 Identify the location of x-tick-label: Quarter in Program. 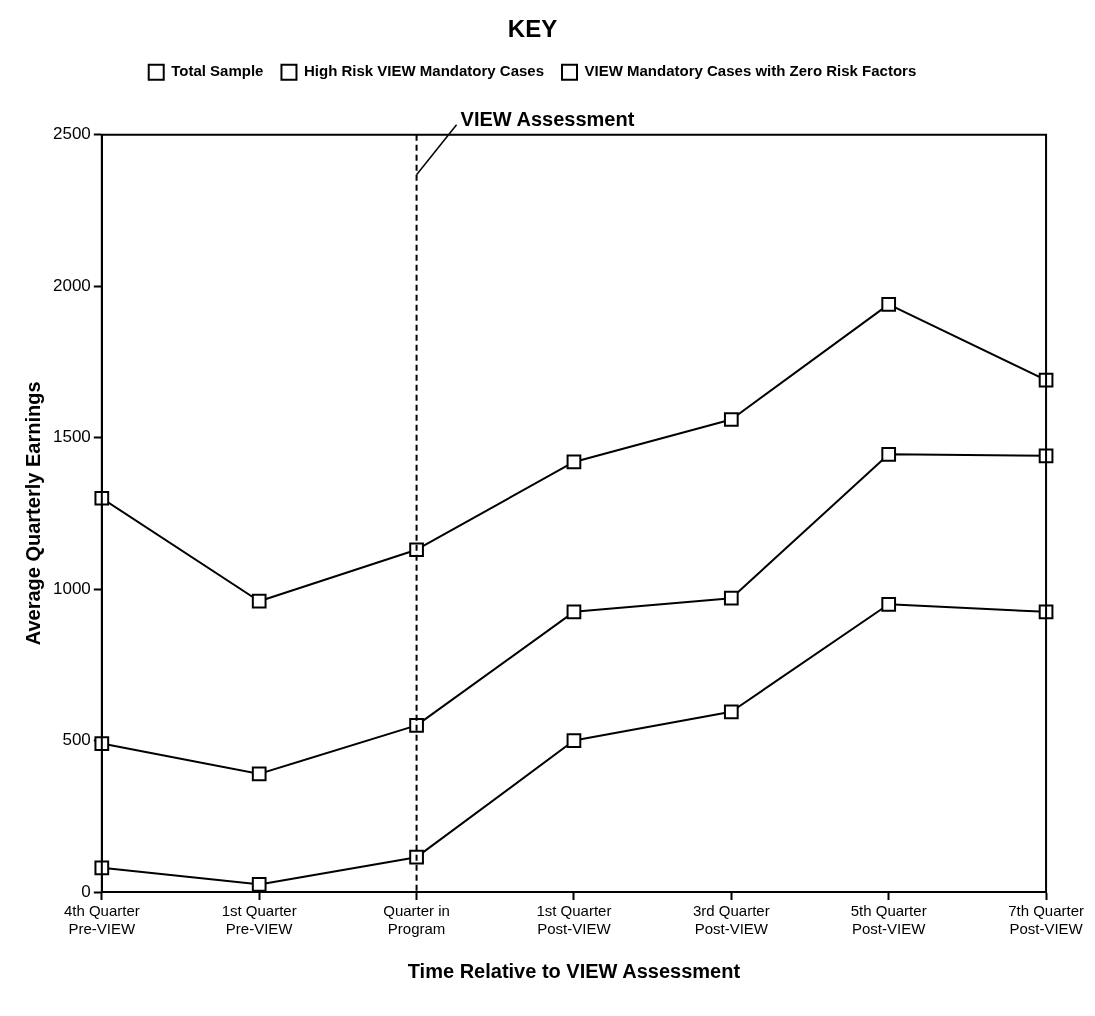
(416, 920).